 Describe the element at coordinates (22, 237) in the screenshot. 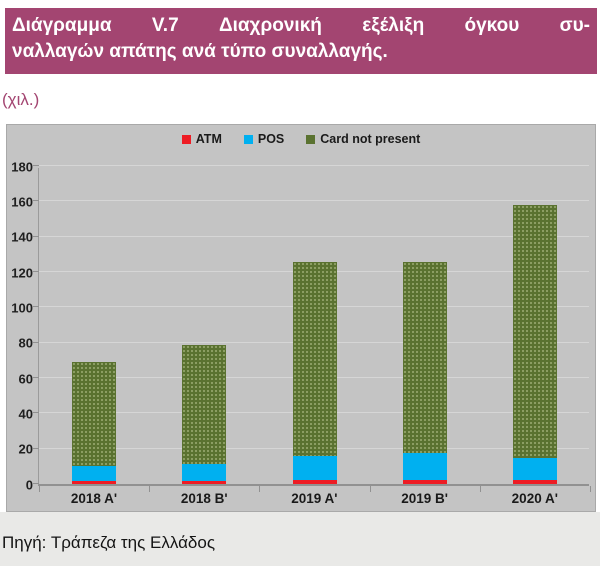

I see `y-axis-label: 140` at that location.